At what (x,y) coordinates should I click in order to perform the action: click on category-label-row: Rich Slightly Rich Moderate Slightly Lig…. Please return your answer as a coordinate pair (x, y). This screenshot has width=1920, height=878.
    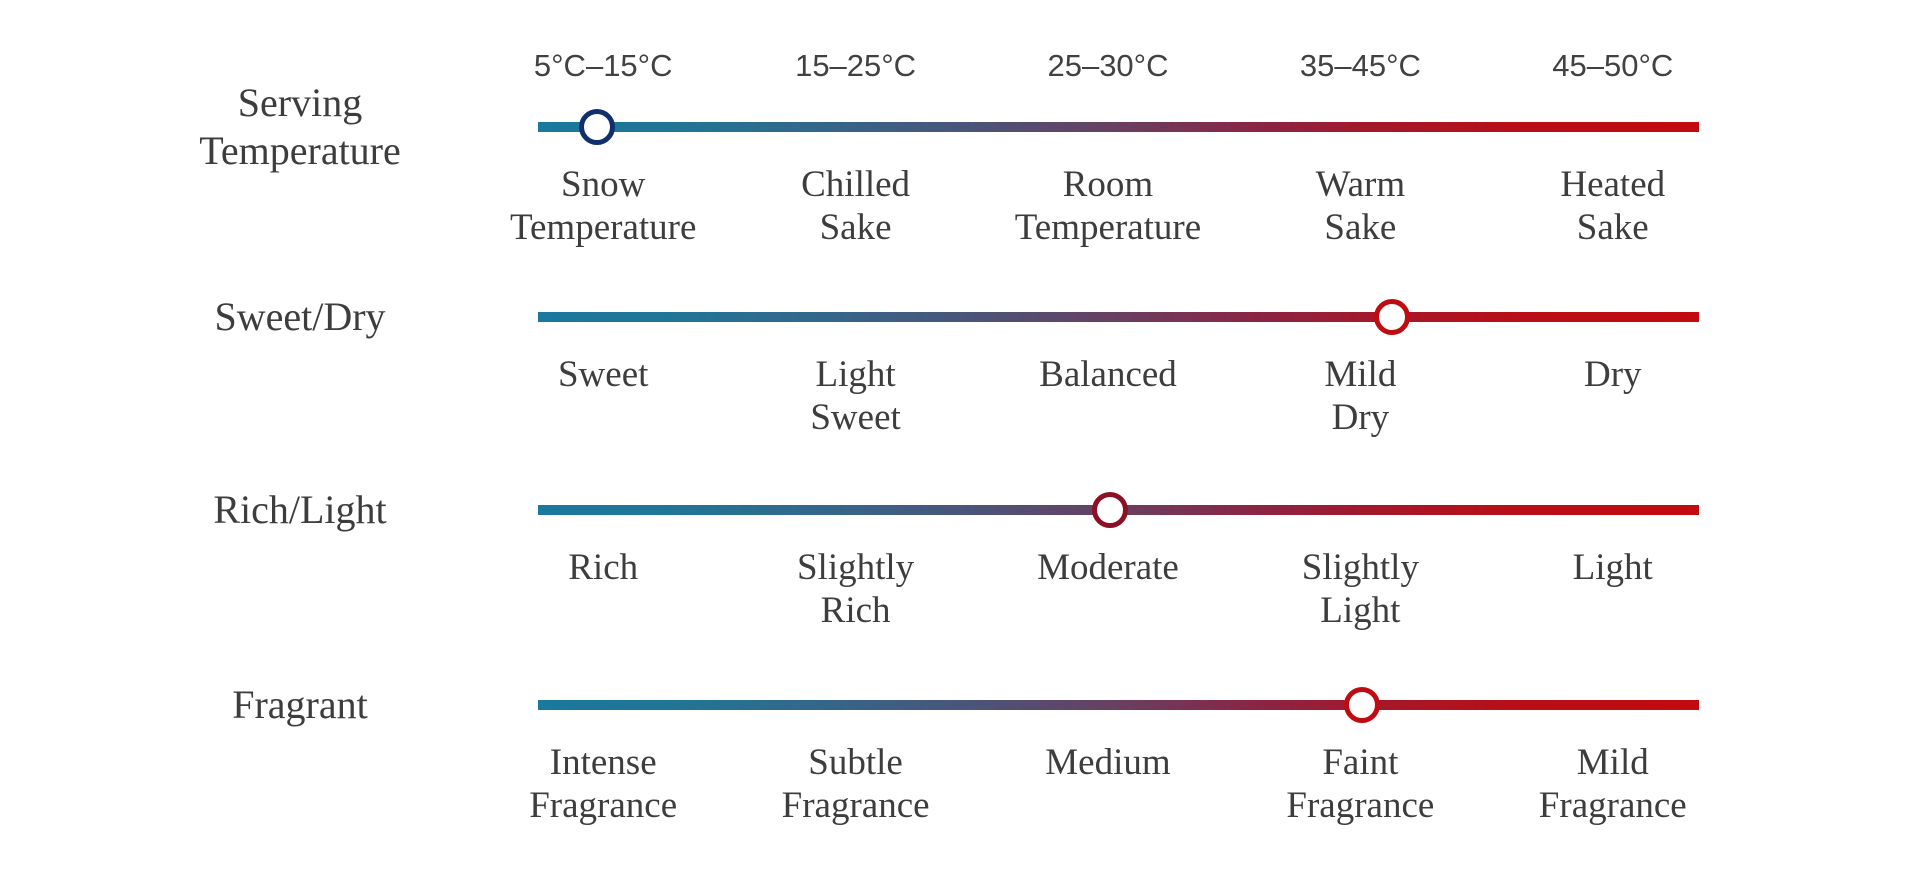
    Looking at the image, I should click on (1108, 589).